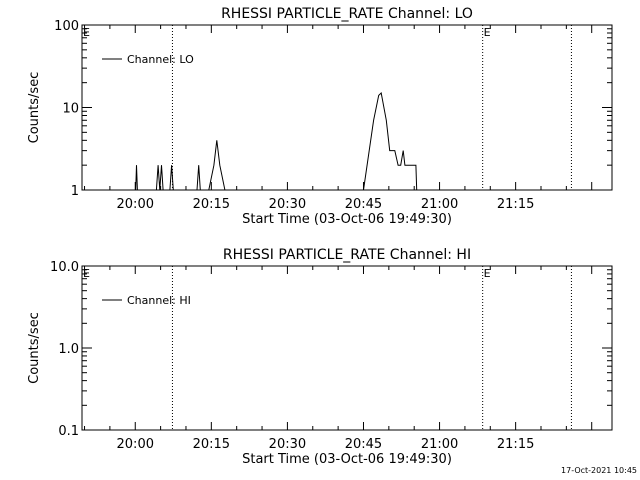 The height and width of the screenshot is (480, 640). Describe the element at coordinates (64, 267) in the screenshot. I see `y-tick-label: 10.0` at that location.